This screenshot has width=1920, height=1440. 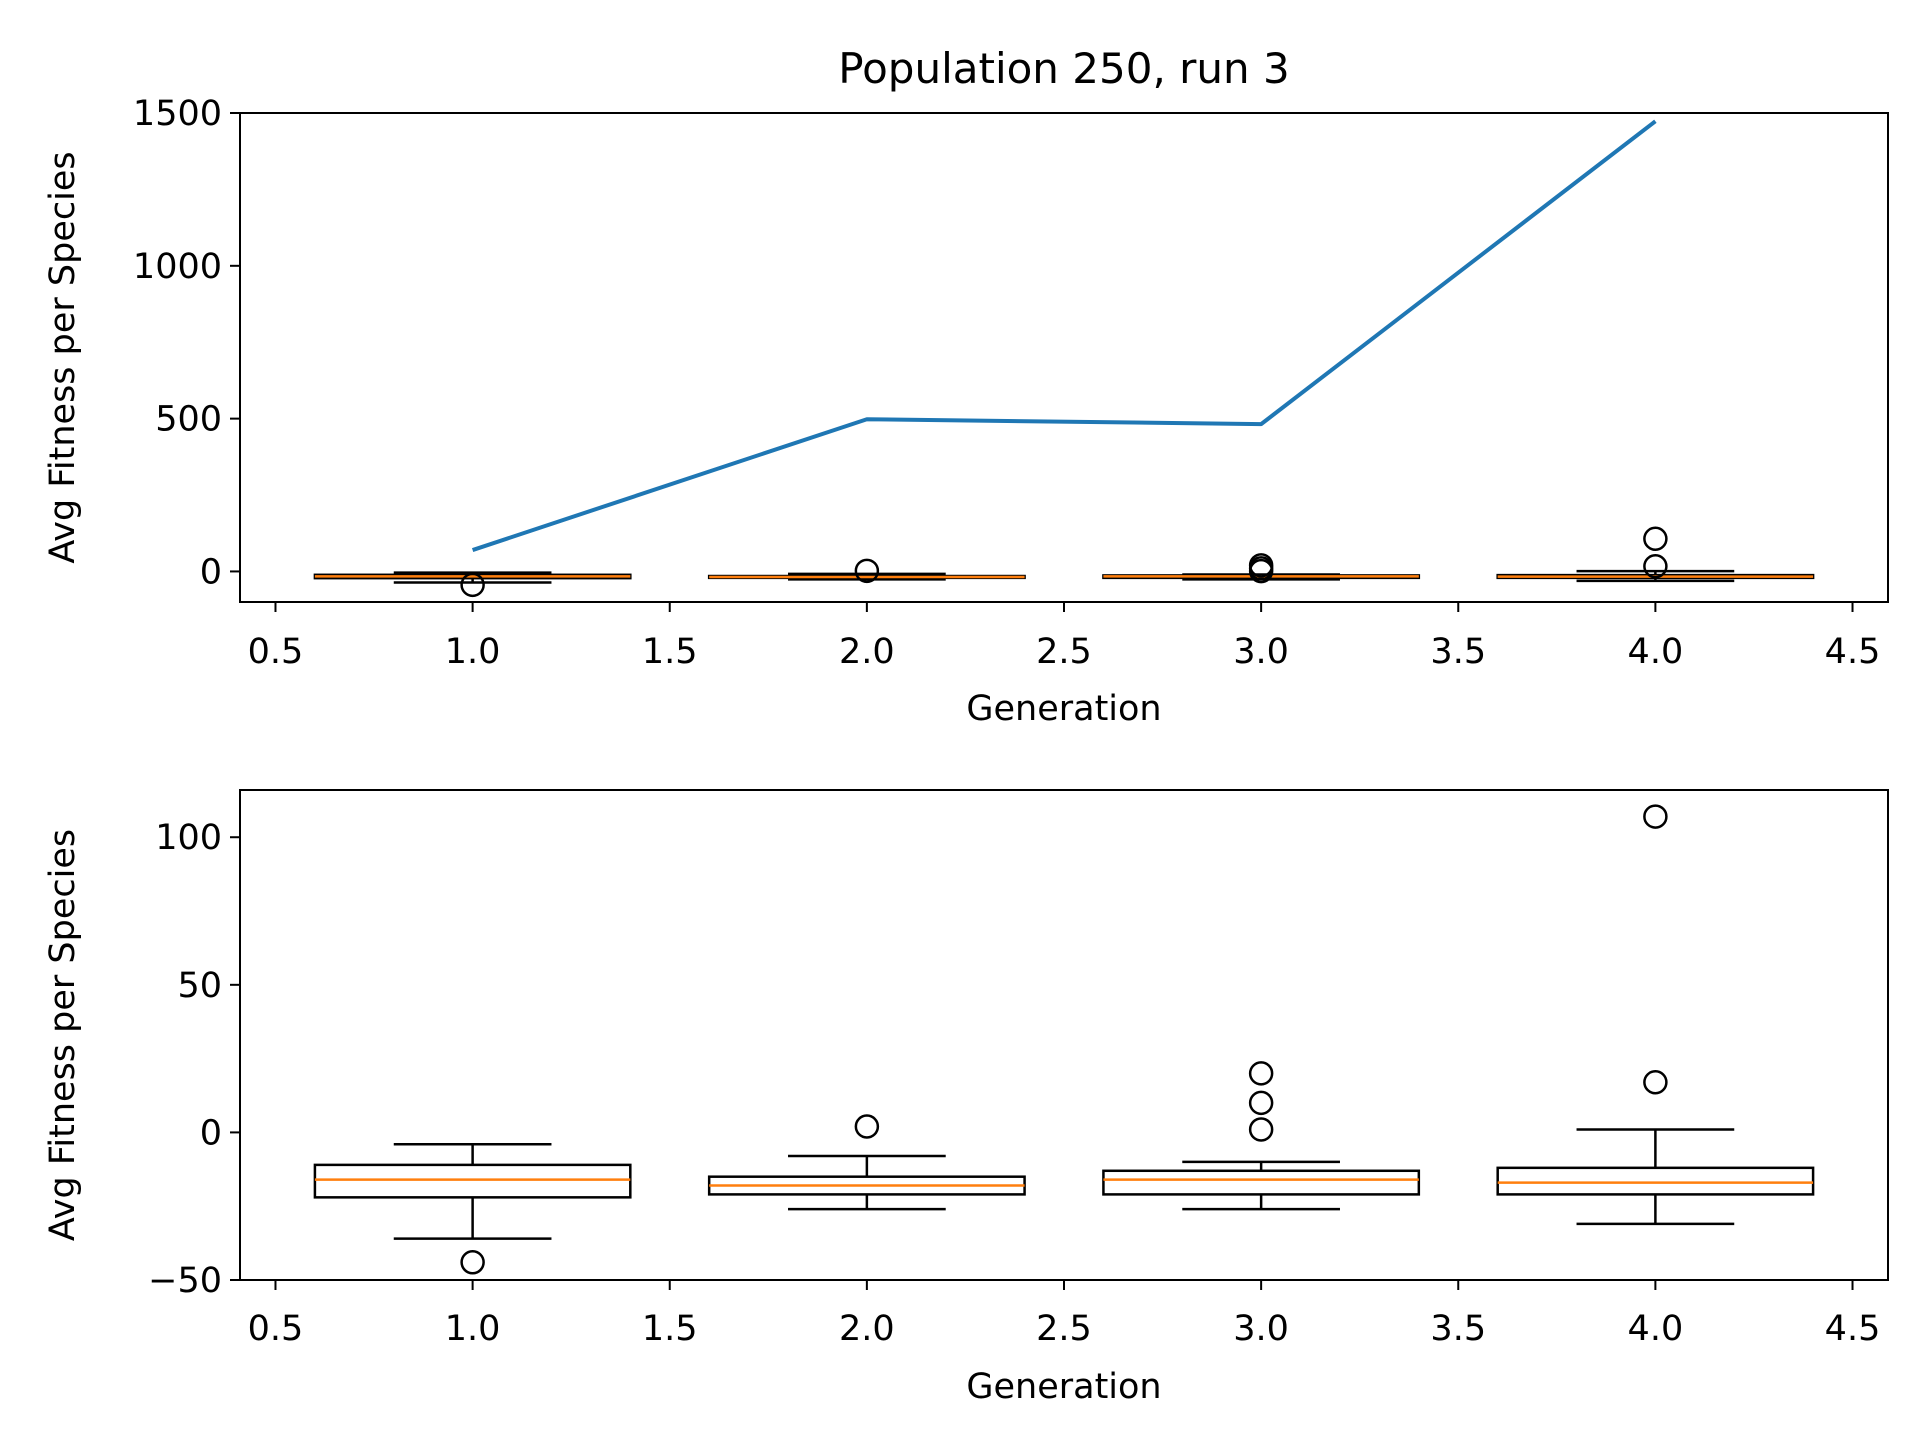 I want to click on y-tick-label: 100, so click(x=188, y=838).